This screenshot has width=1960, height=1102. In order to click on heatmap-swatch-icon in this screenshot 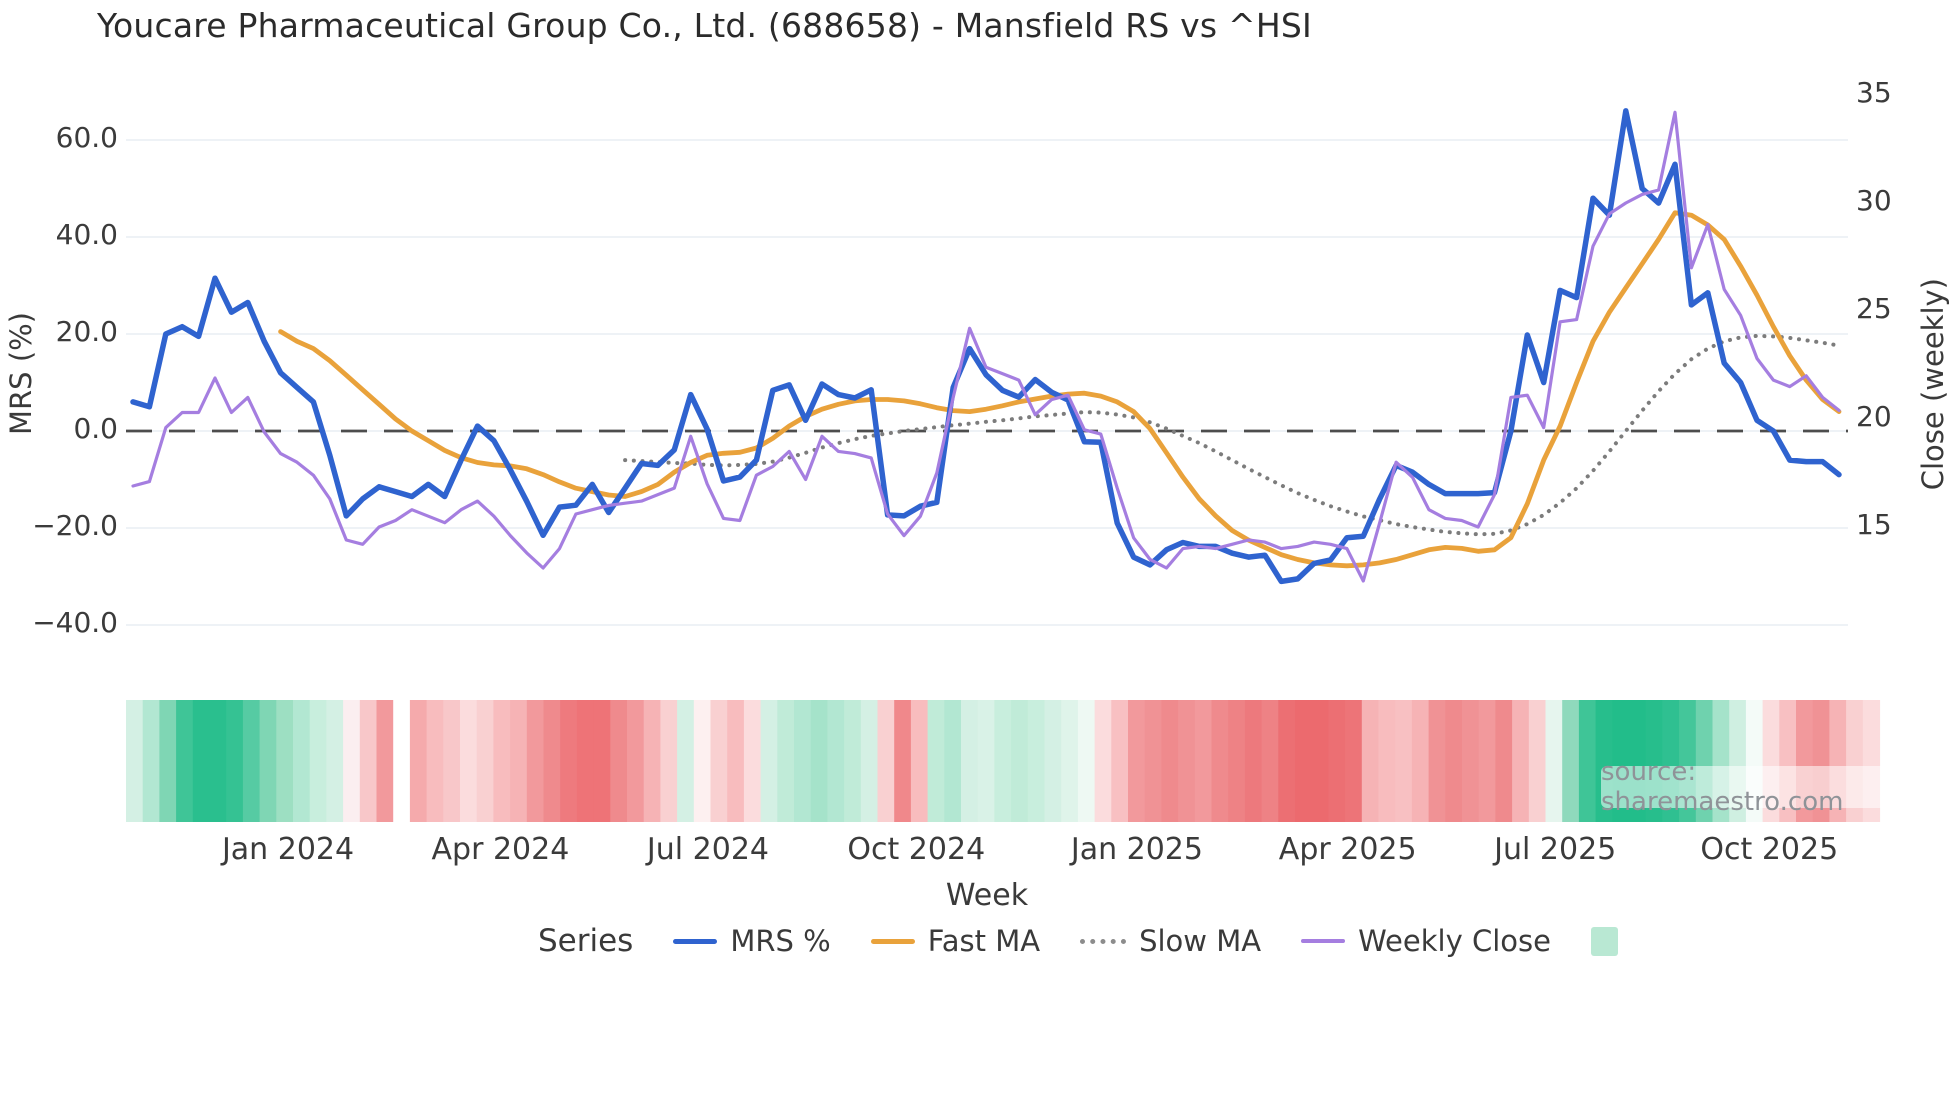, I will do `click(1604, 941)`.